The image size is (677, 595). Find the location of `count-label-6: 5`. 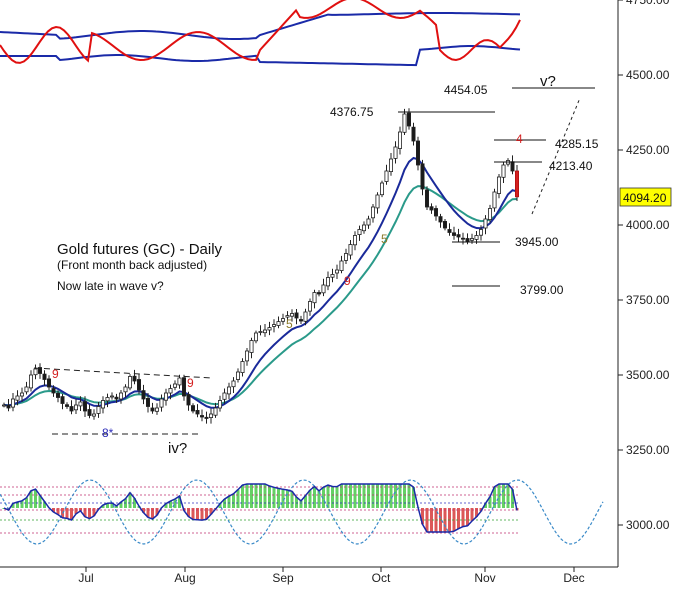

count-label-6: 5 is located at coordinates (384, 239).